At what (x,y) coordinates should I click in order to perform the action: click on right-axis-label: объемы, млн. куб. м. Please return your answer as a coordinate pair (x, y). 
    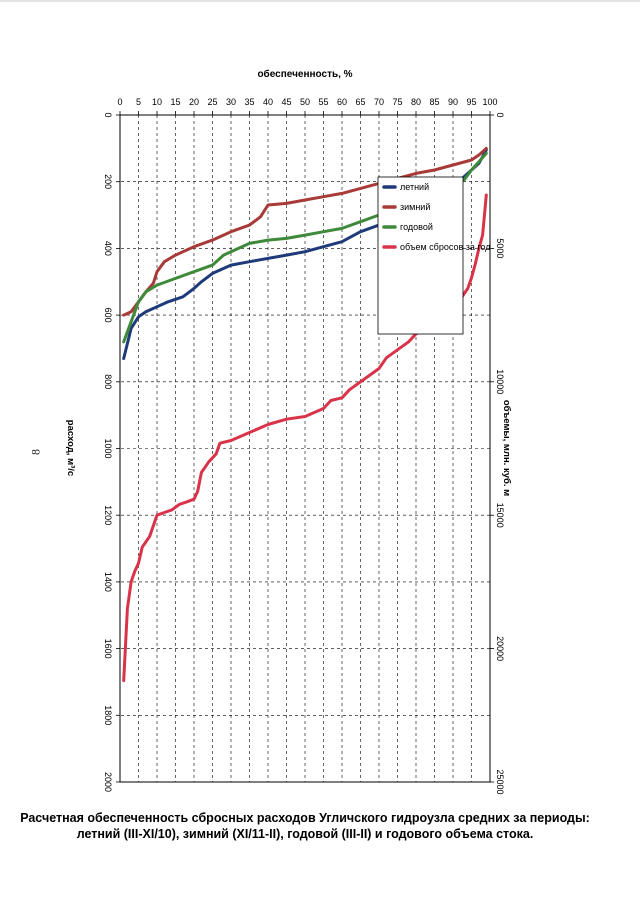
    Looking at the image, I should click on (506, 448).